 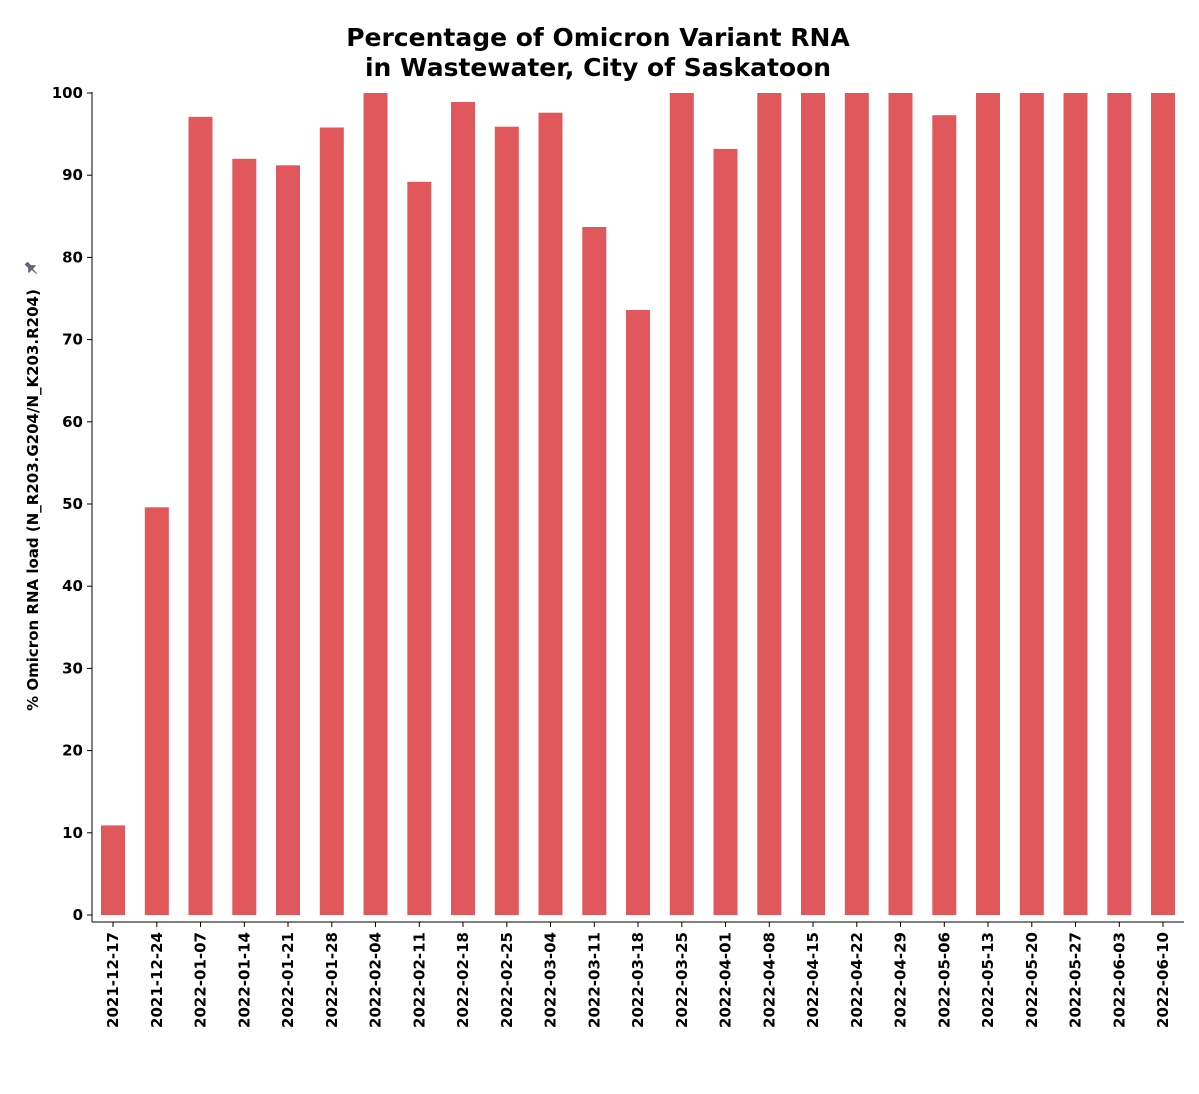 I want to click on x-tick-label: 2022-05-13, so click(x=988, y=980).